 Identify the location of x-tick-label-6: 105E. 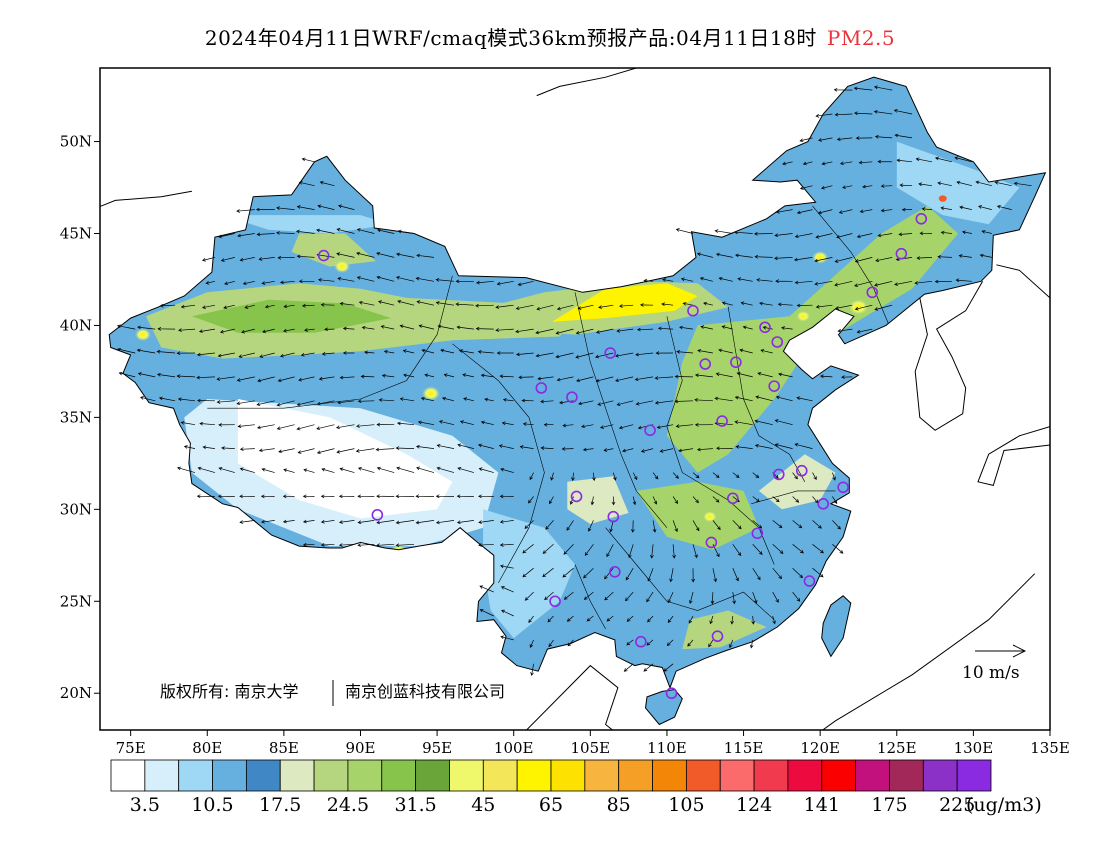
(591, 748).